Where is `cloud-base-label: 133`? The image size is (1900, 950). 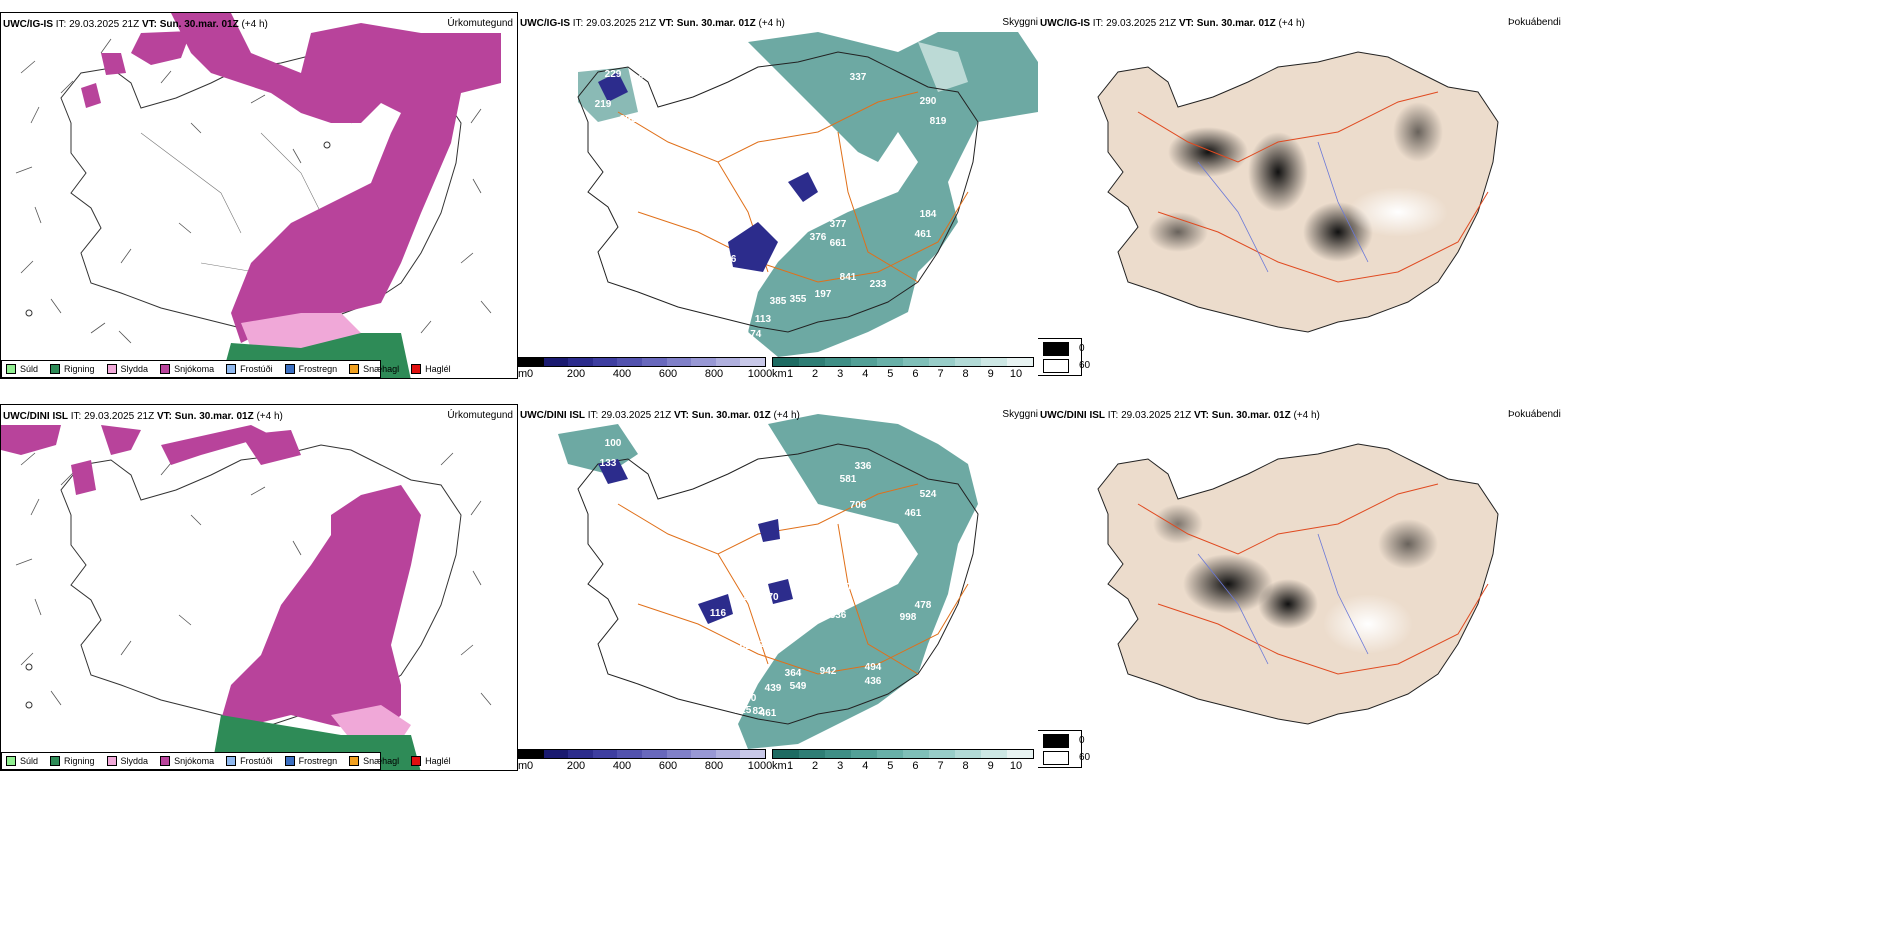 cloud-base-label: 133 is located at coordinates (608, 463).